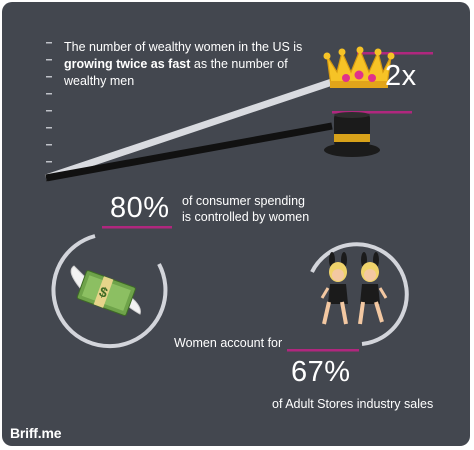 The image size is (474, 450). What do you see at coordinates (49, 433) in the screenshot?
I see `brand-tld: .me` at bounding box center [49, 433].